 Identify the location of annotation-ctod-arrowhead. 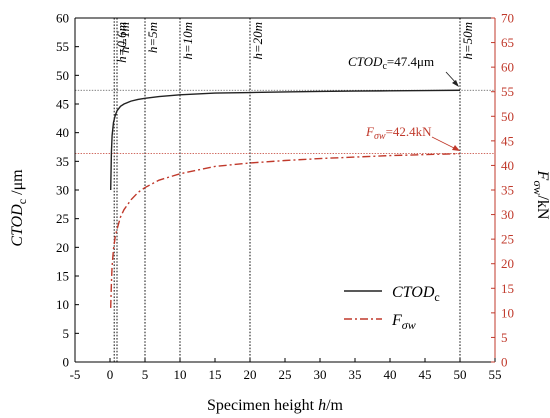
(455, 83).